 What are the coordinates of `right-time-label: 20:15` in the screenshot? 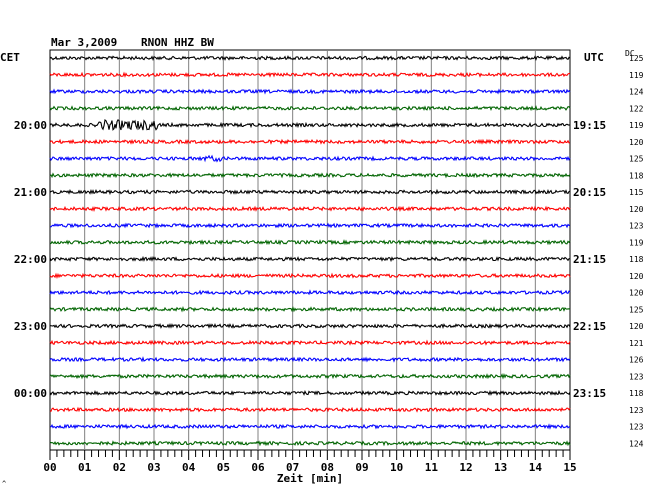 It's located at (589, 192).